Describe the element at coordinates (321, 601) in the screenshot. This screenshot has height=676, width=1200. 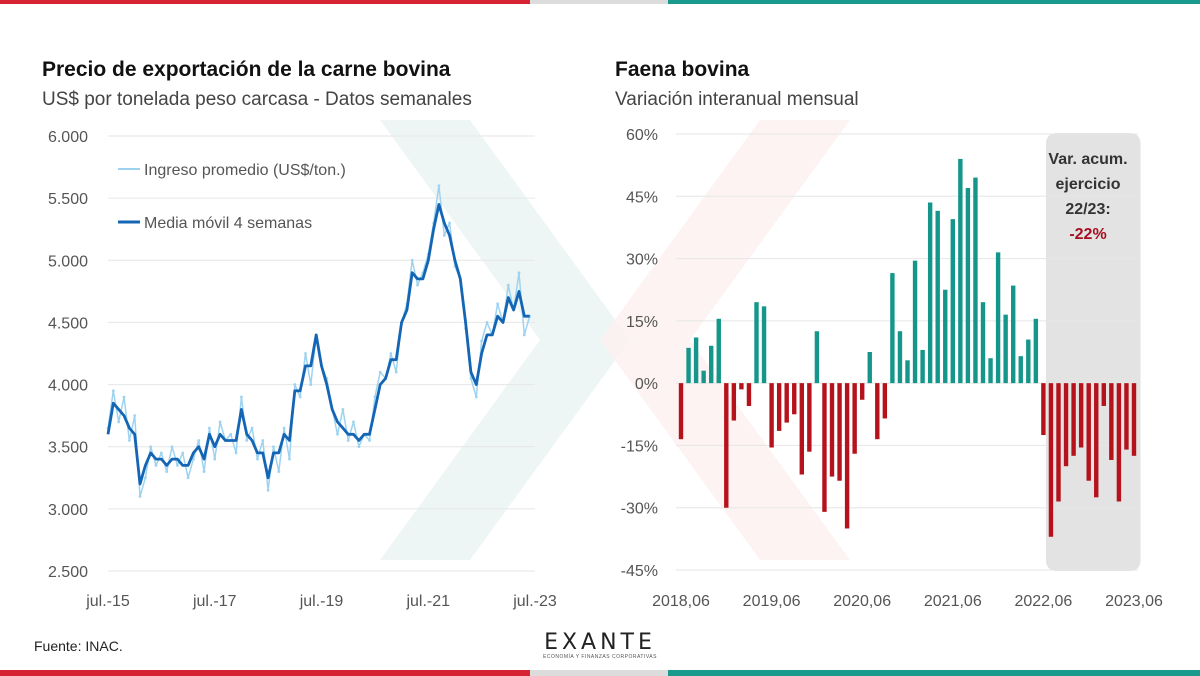
I see `left-x-tick-label: jul.-19` at that location.